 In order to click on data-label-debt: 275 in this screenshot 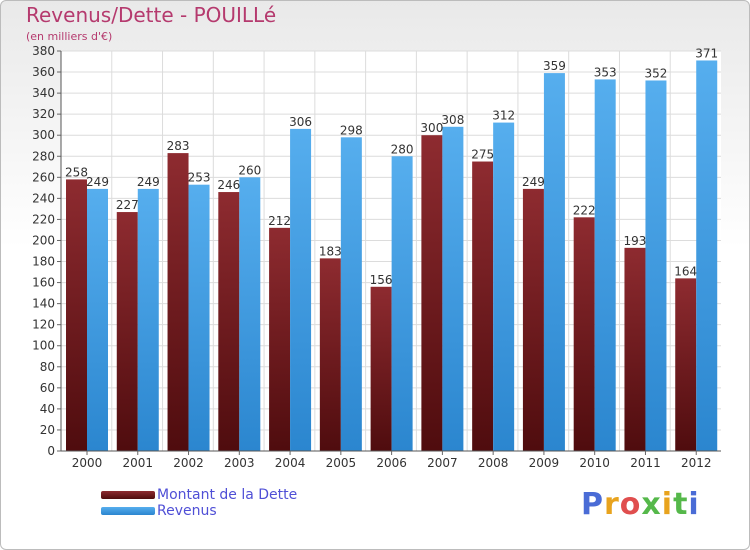, I will do `click(482, 155)`.